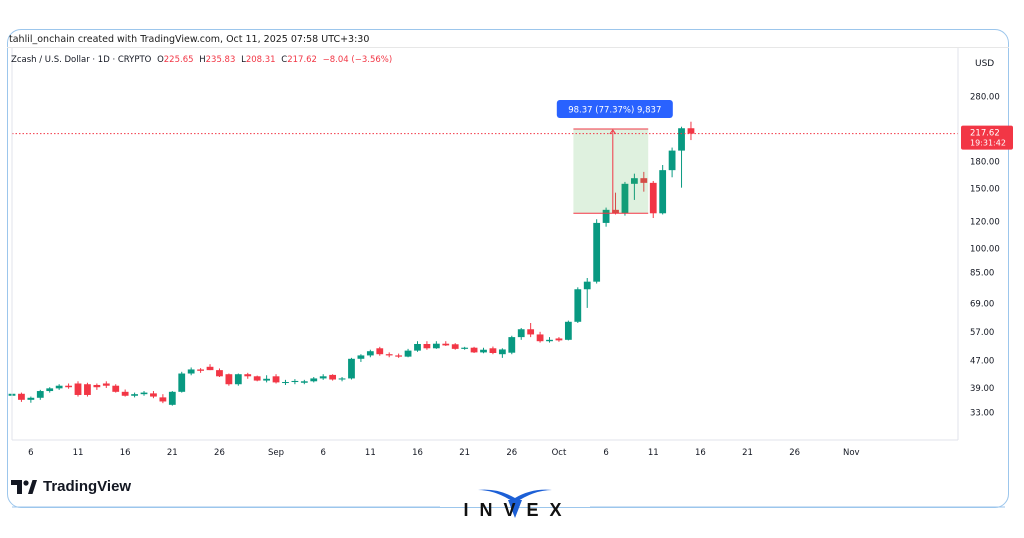  Describe the element at coordinates (87, 486) in the screenshot. I see `tradingview-logo-text: TradingView` at that location.